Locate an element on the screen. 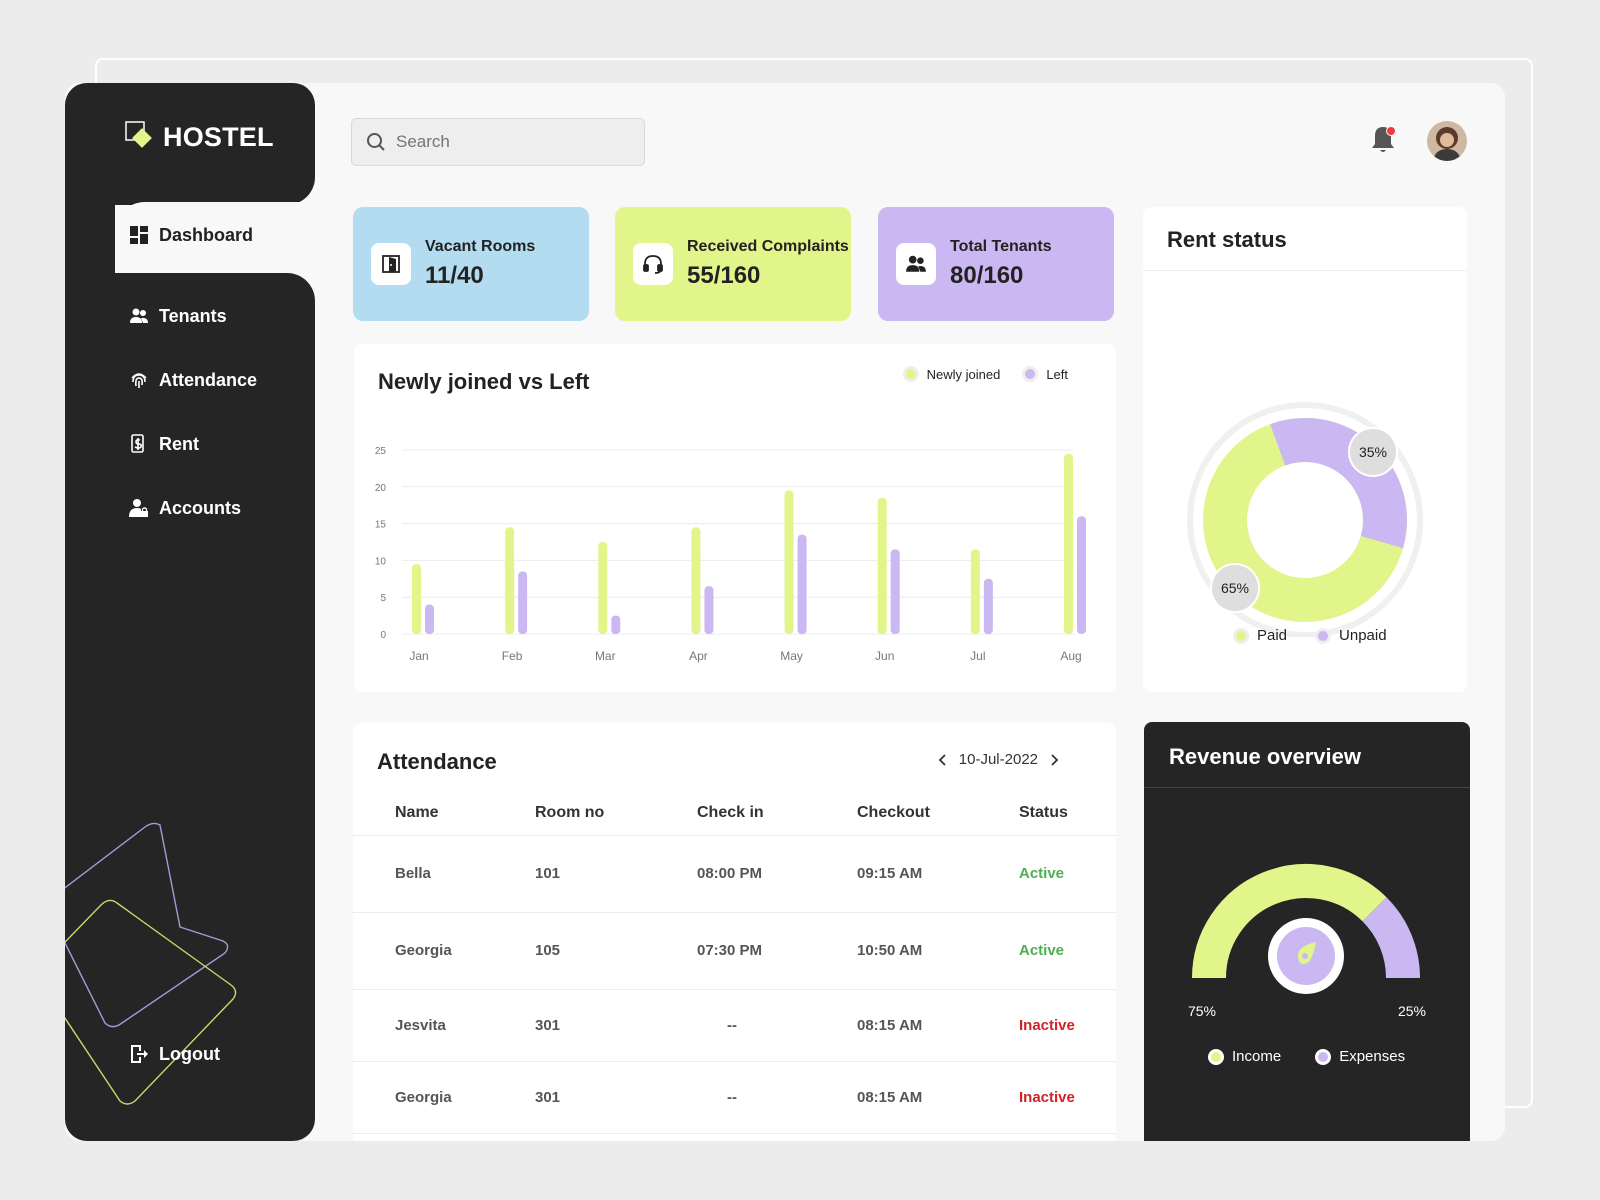 This screenshot has height=1200, width=1600. stat-card-vacant-rooms: Vacant Rooms 11/40 is located at coordinates (471, 264).